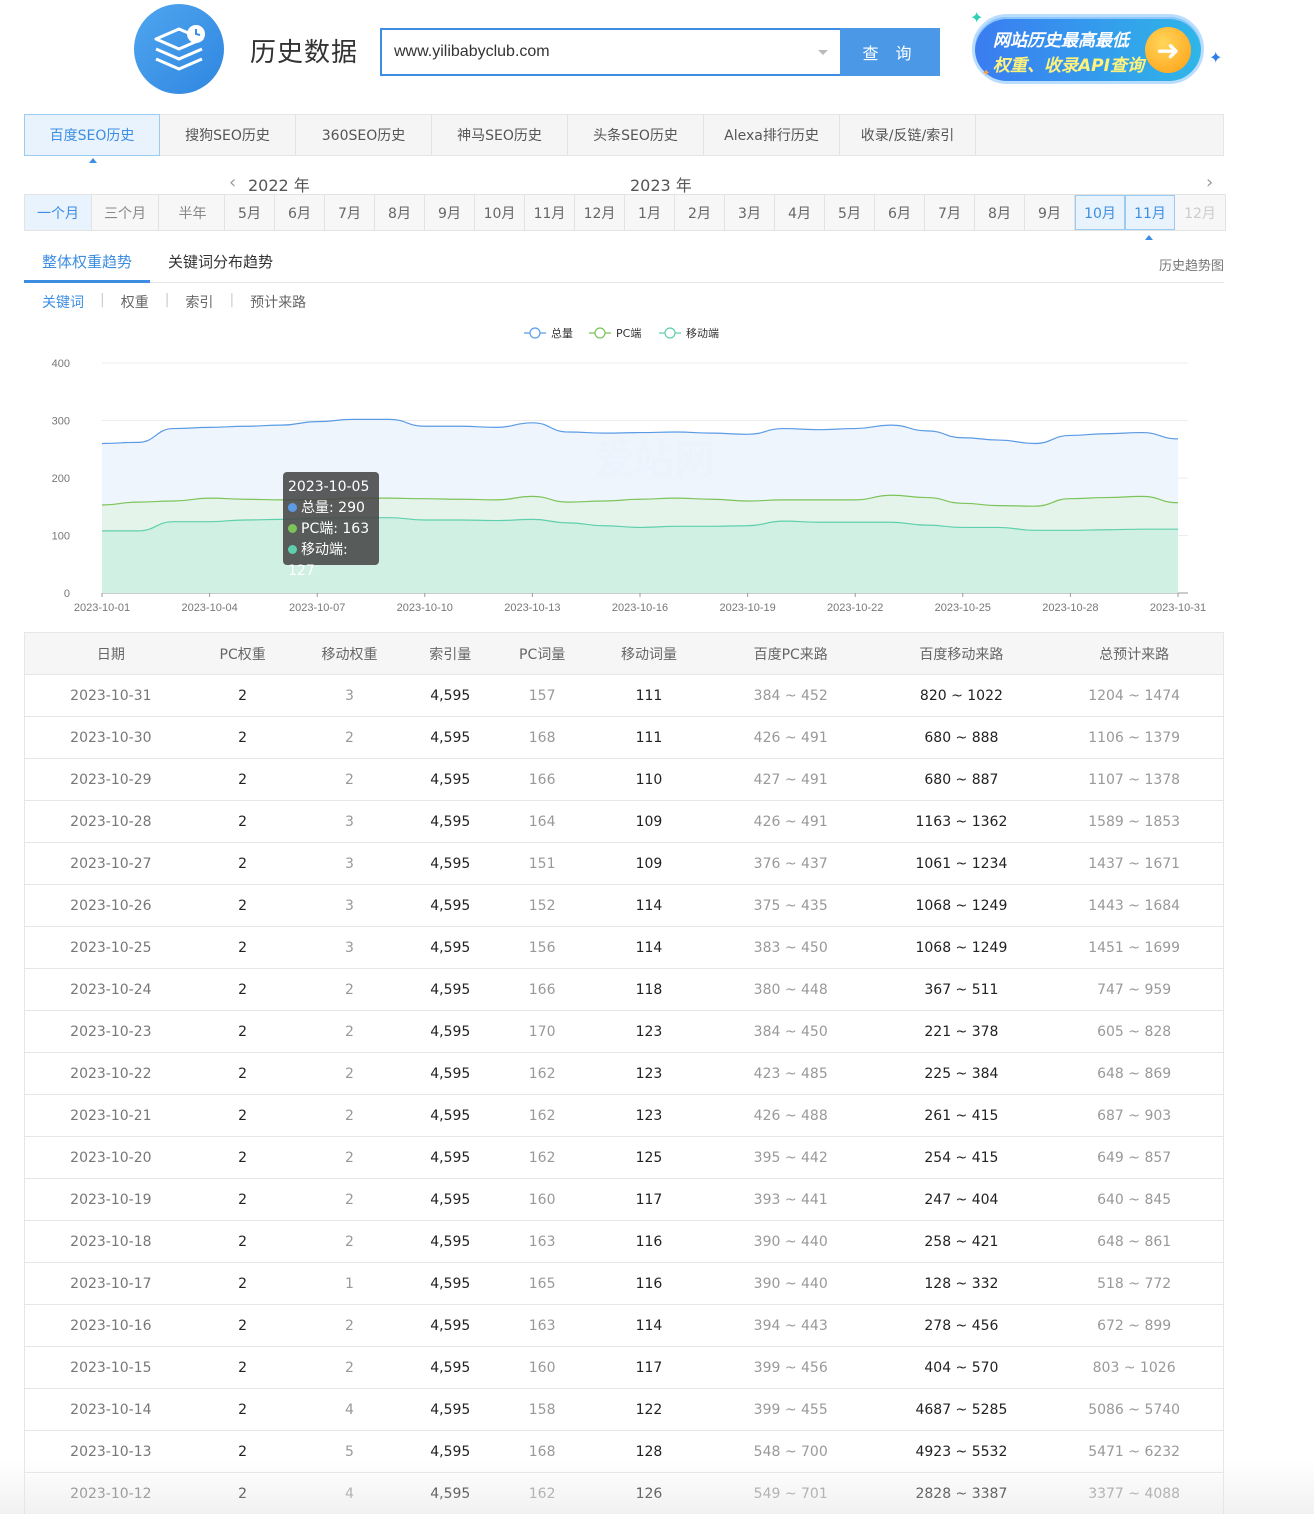 The width and height of the screenshot is (1314, 1514). What do you see at coordinates (800, 212) in the screenshot?
I see `month-item: 4月` at bounding box center [800, 212].